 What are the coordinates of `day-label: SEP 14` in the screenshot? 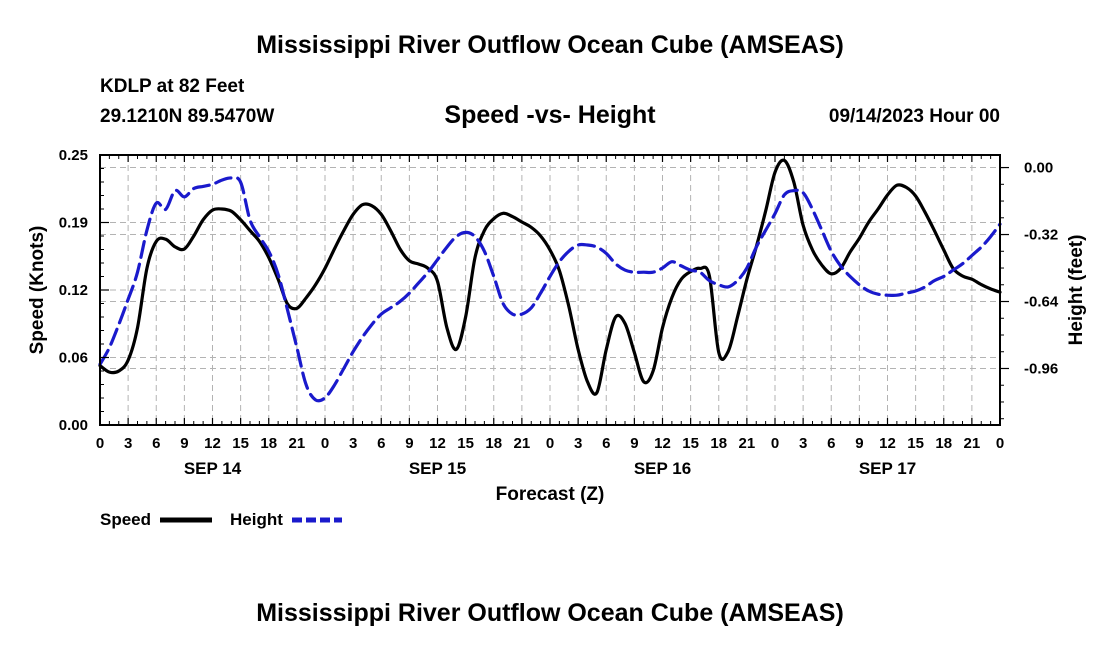 It's located at (213, 468).